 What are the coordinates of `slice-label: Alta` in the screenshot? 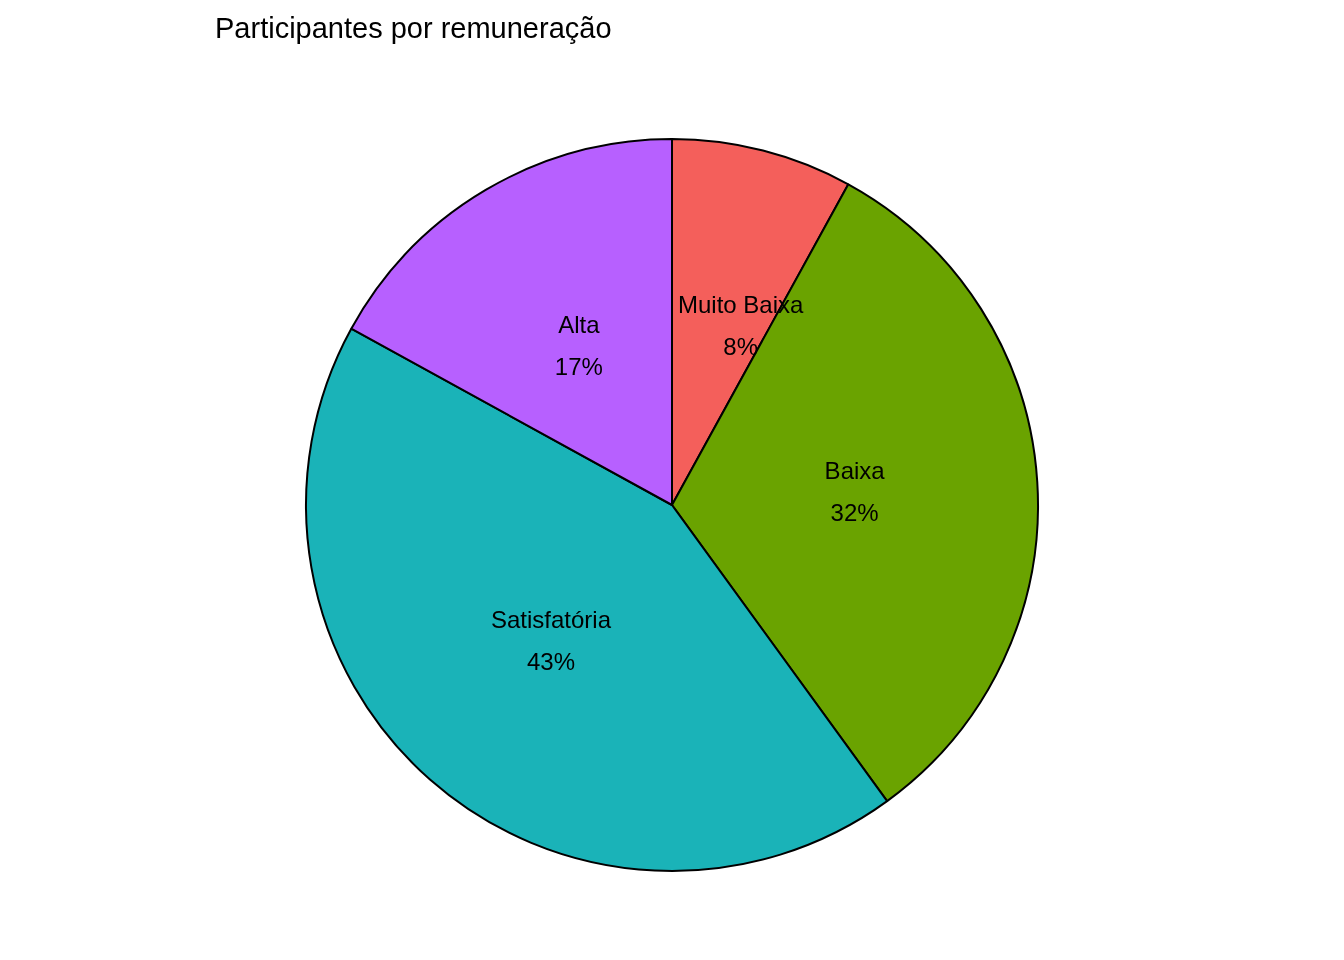 It's located at (579, 325).